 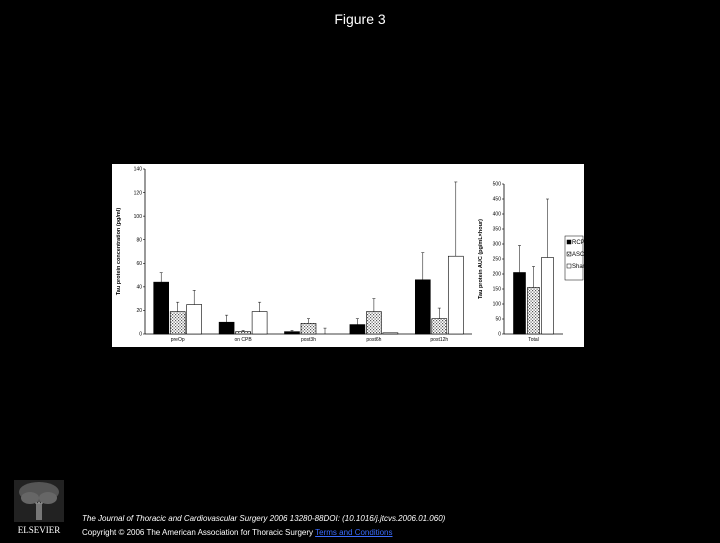 I want to click on legend-box, so click(x=574, y=258).